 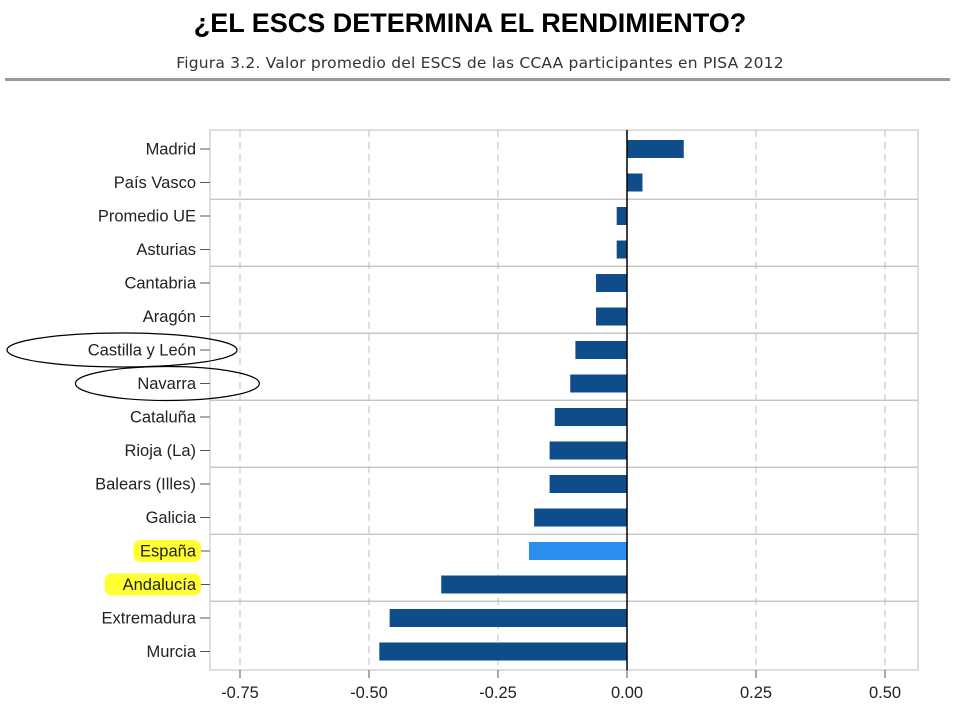 I want to click on y-tick-label: Promedio UE, so click(x=147, y=217).